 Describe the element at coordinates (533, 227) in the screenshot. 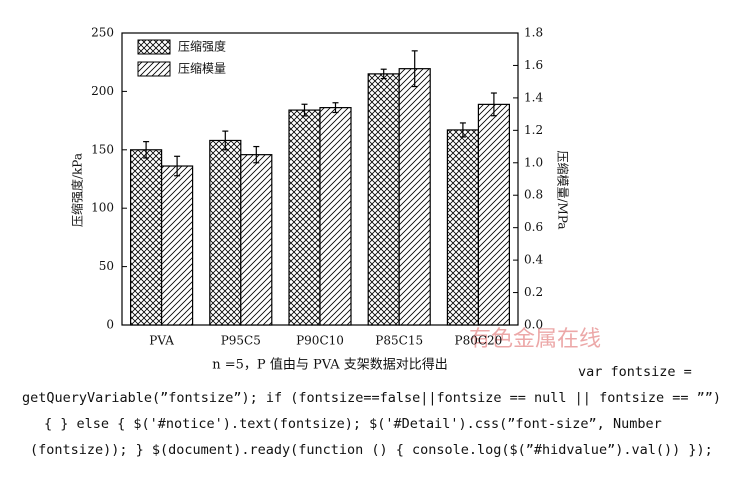

I see `y2-tick-label: 0.6` at that location.